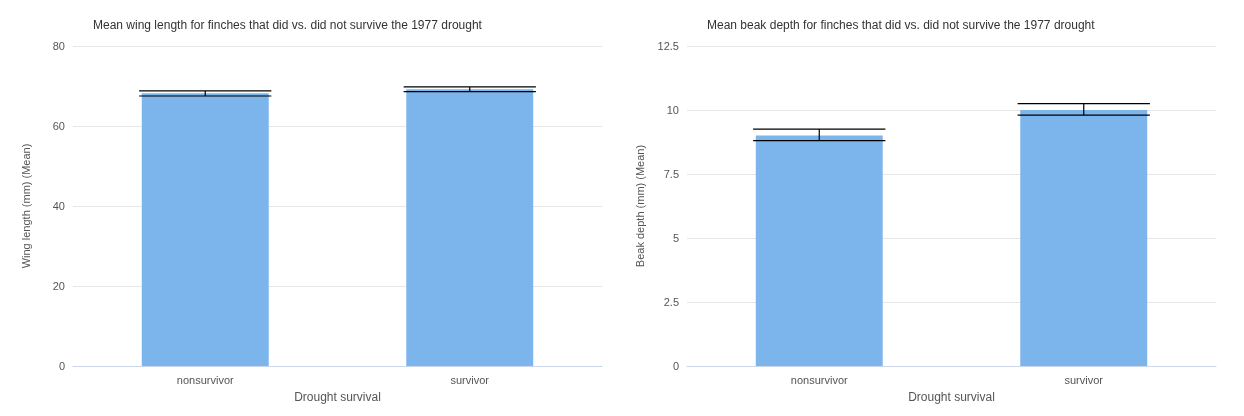 The image size is (1244, 416). I want to click on y-tick-label: 12.5, so click(668, 46).